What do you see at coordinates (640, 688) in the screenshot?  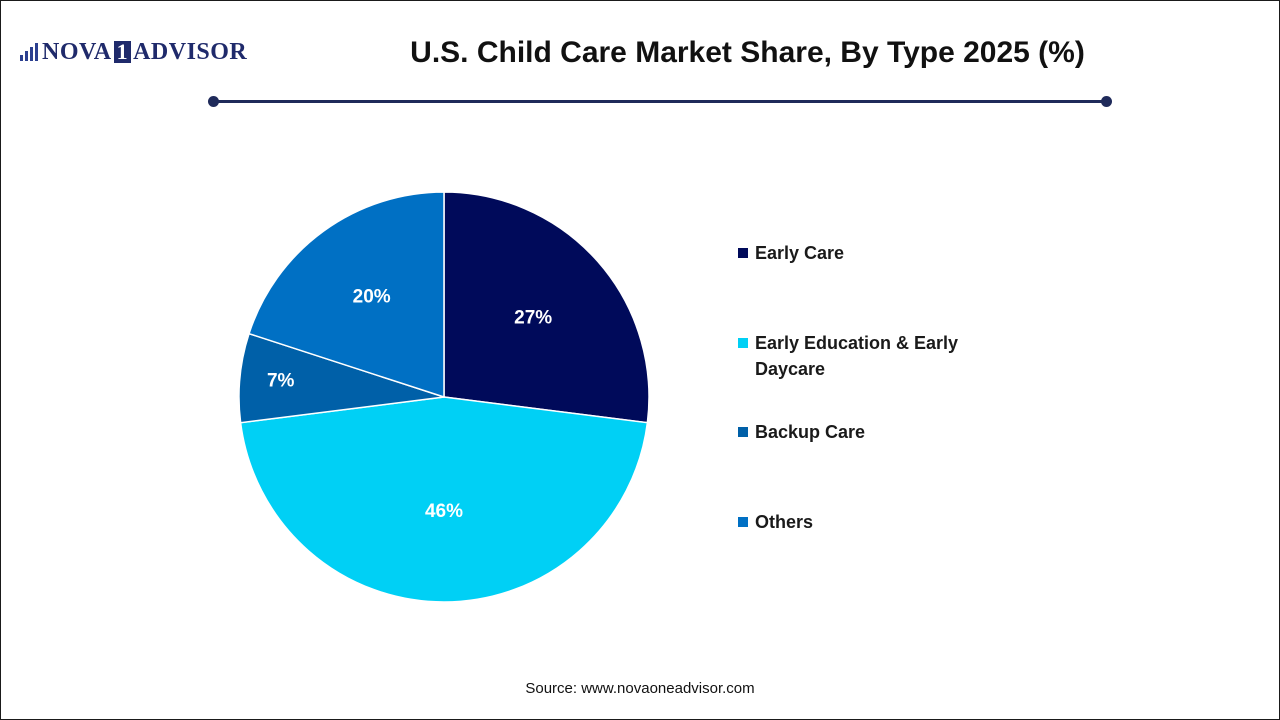 I see `source-note: Source: www.novaoneadvisor.com` at bounding box center [640, 688].